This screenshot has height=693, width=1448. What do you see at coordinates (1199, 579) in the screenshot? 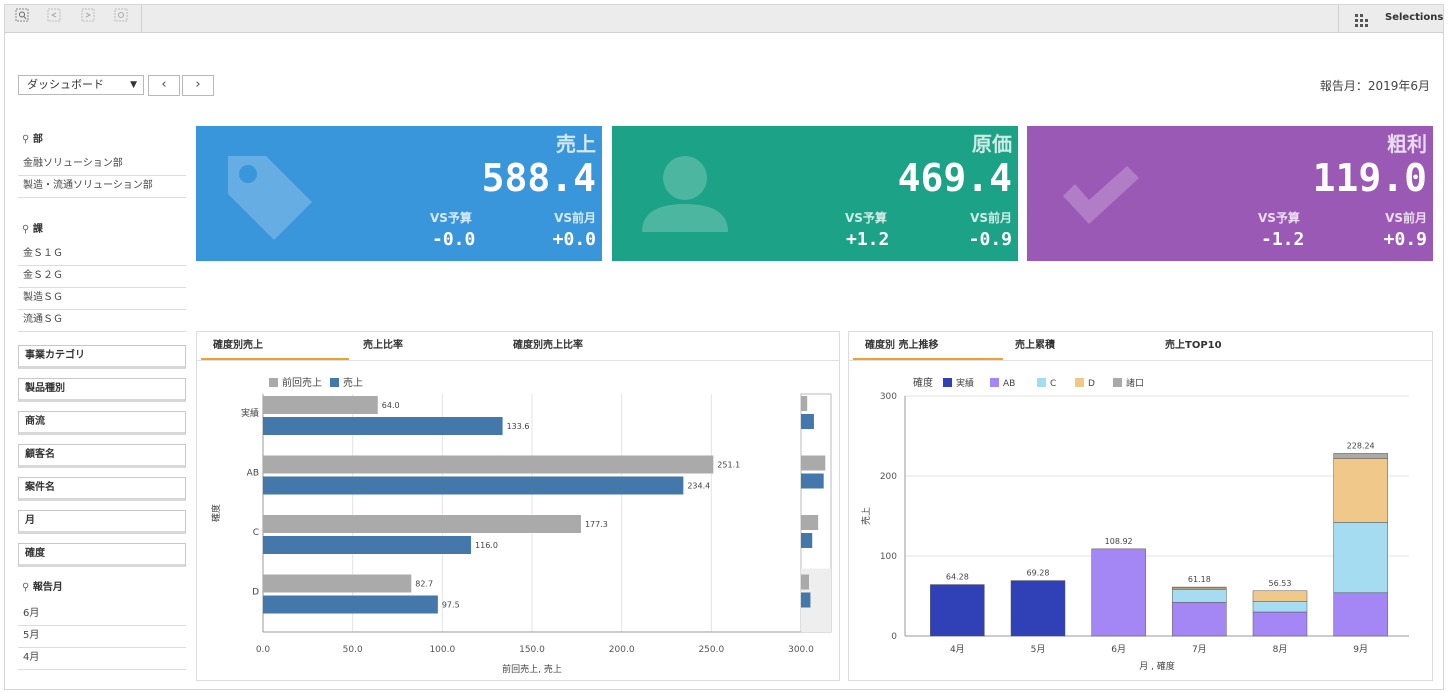
I see `total-data-label: 61.18` at bounding box center [1199, 579].